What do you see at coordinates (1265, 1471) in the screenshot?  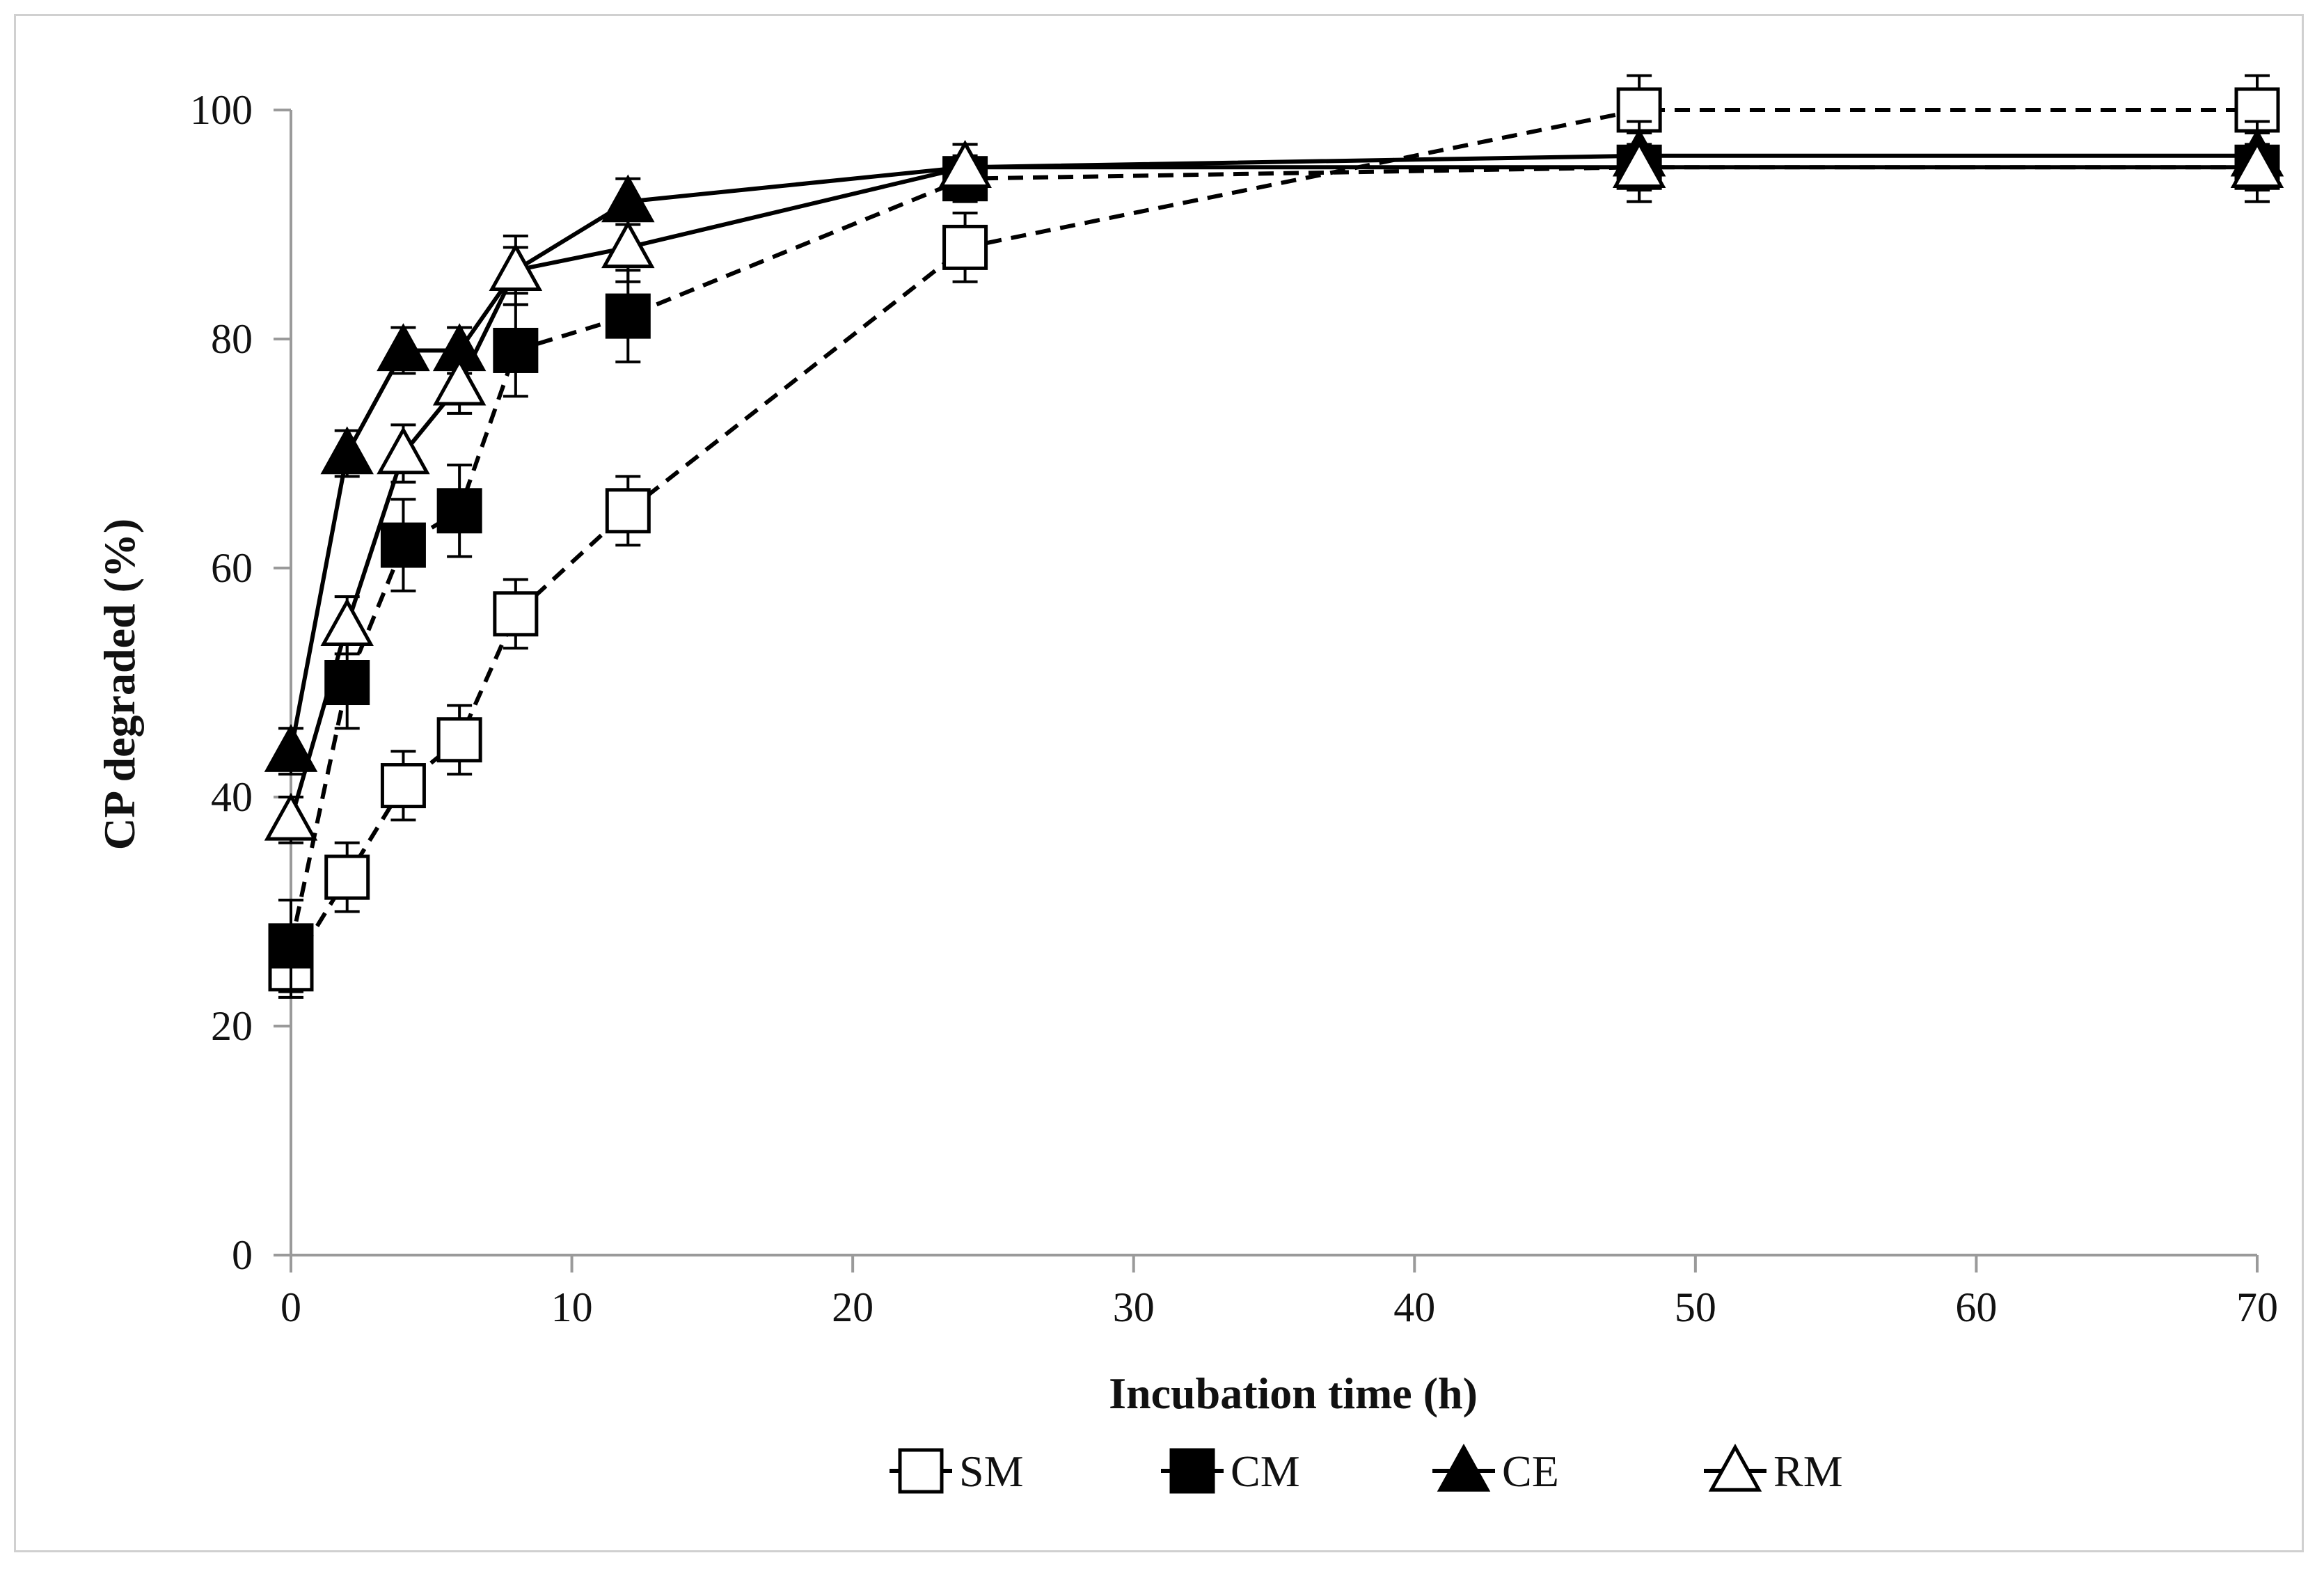 I see `legend-label-cm: CM` at bounding box center [1265, 1471].